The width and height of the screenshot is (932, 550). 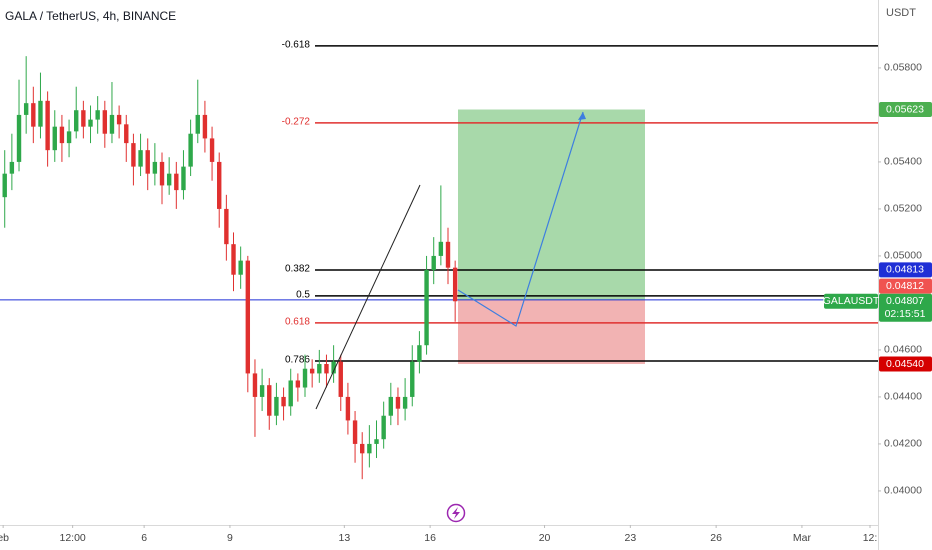 I want to click on arrow-head, so click(x=582, y=116).